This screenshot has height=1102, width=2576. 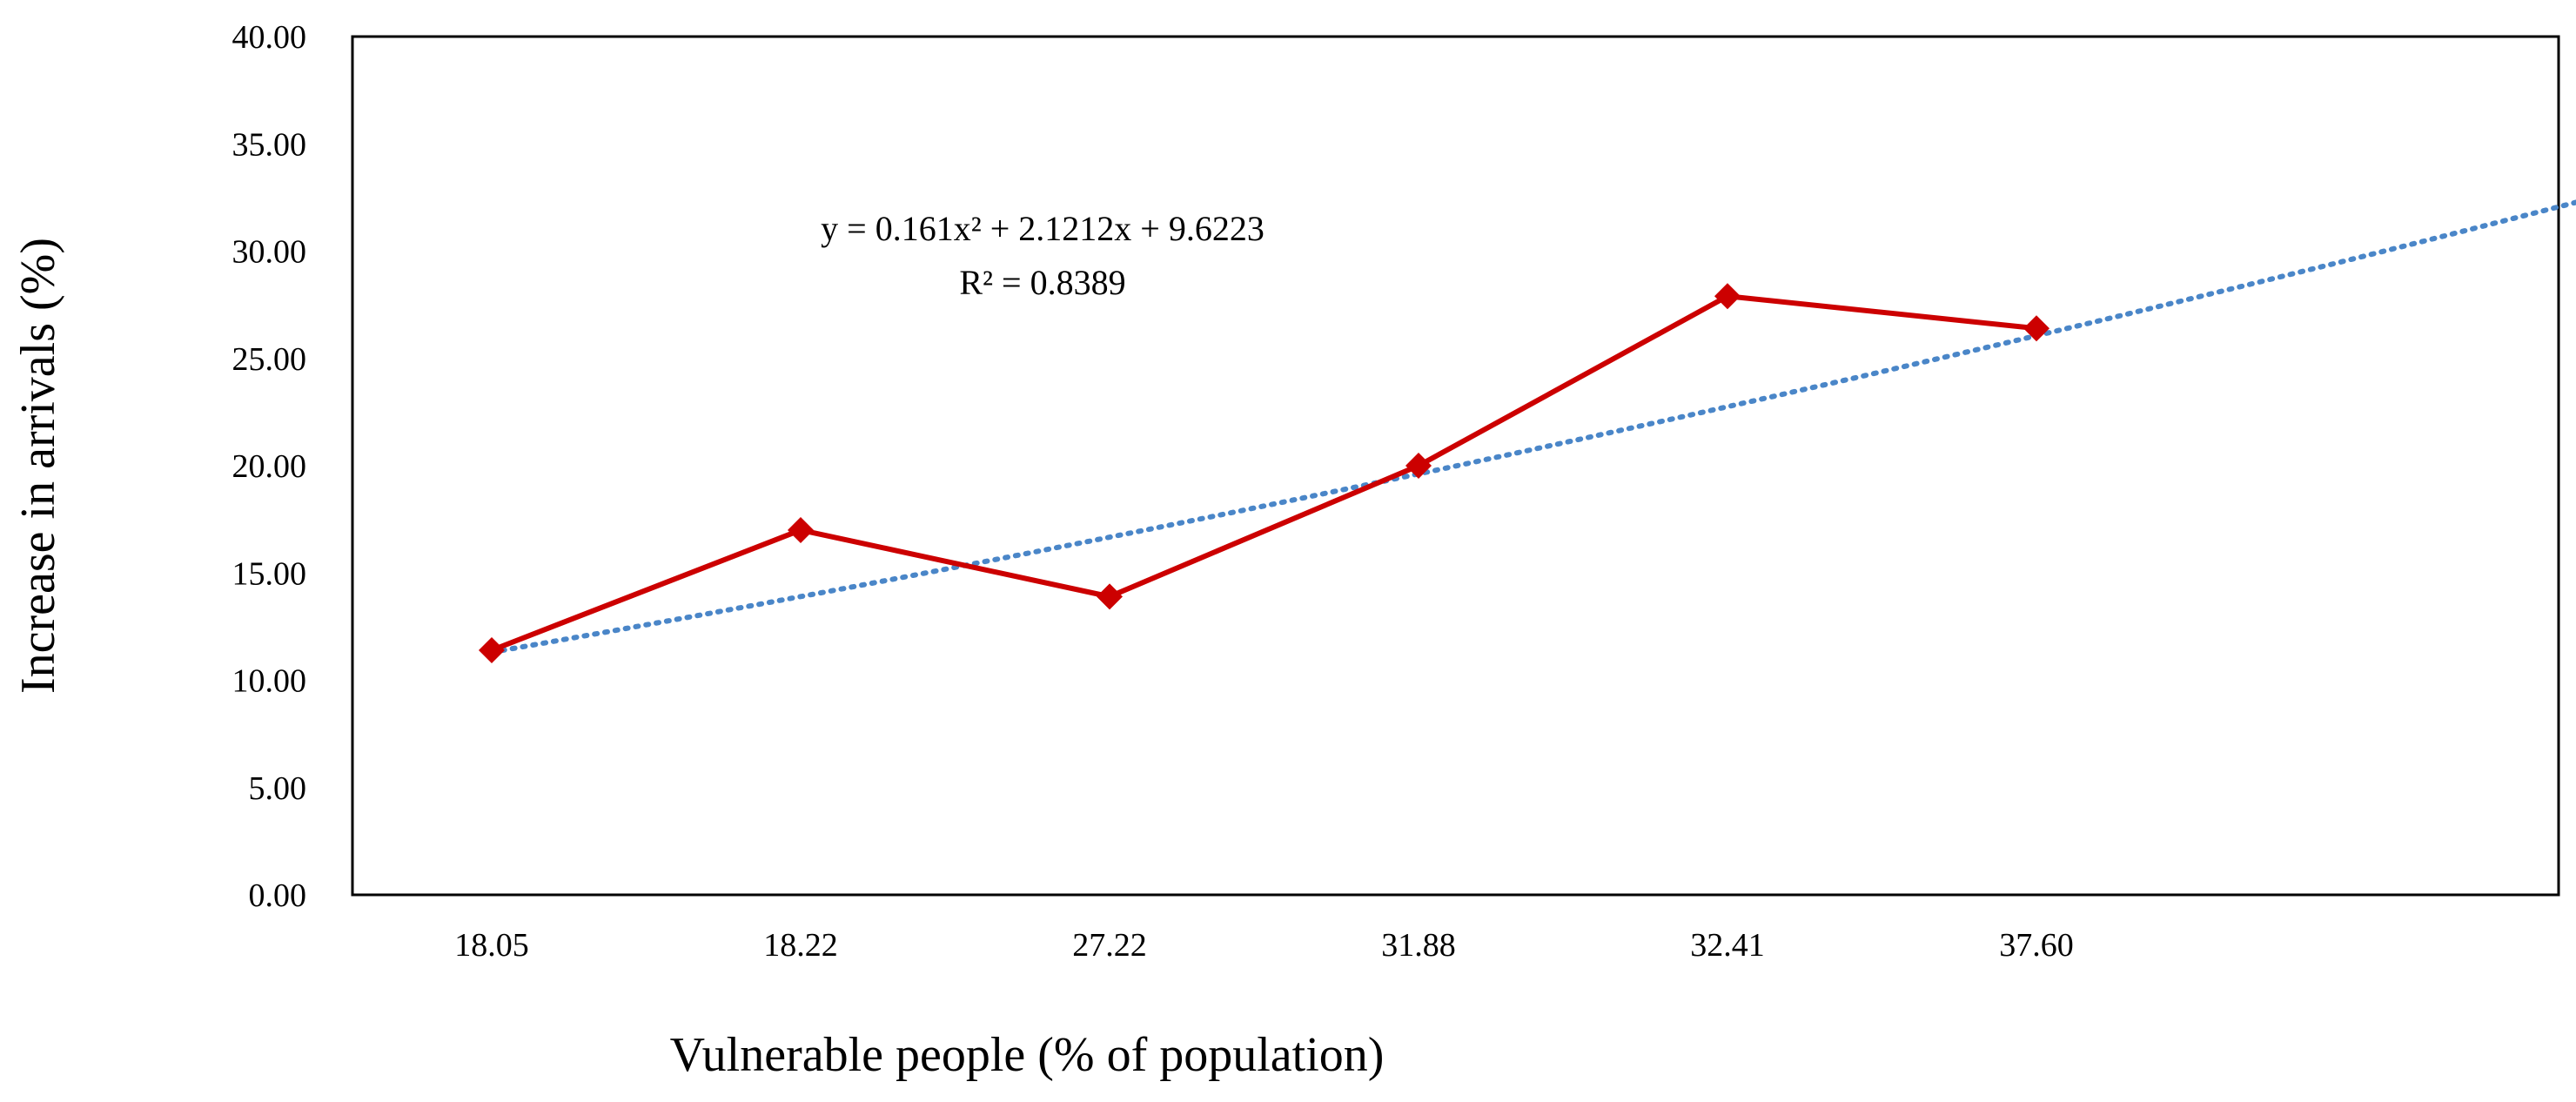 I want to click on x-tick-label: 32.41, so click(x=1727, y=945).